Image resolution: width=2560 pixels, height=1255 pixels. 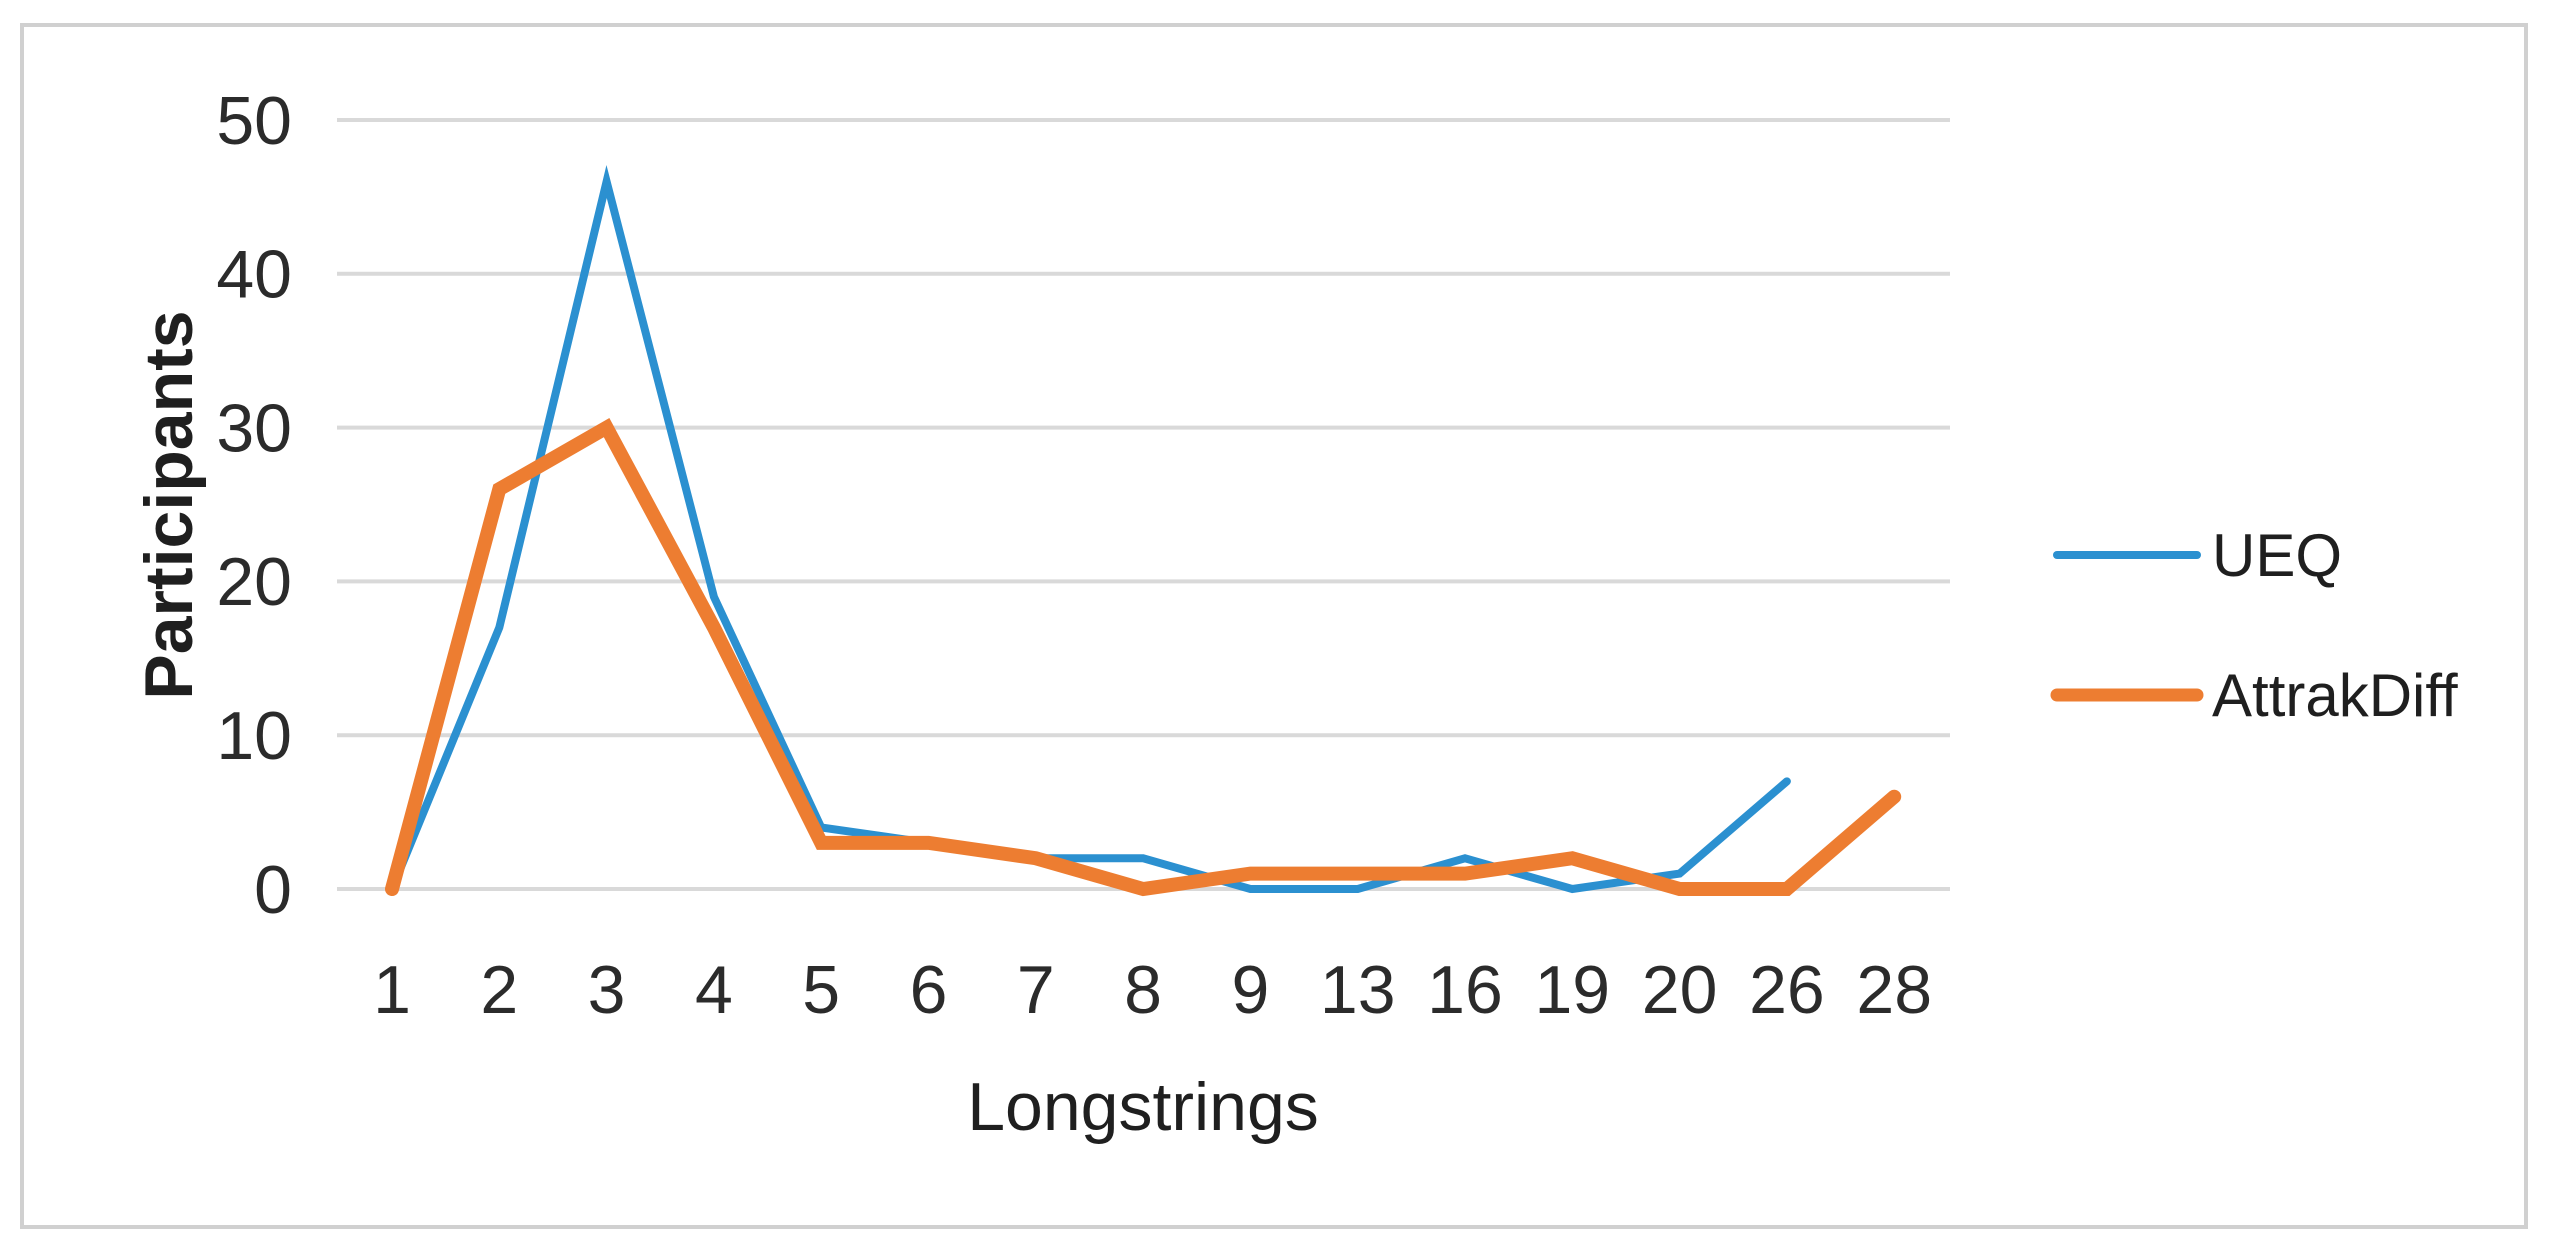 I want to click on x-axis-tick-label: 28, so click(x=1894, y=990).